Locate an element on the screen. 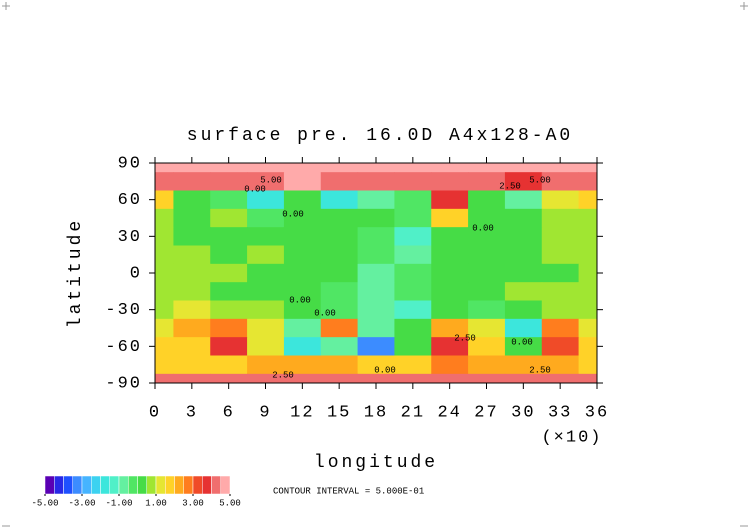  contour-label: 5.00 is located at coordinates (540, 180).